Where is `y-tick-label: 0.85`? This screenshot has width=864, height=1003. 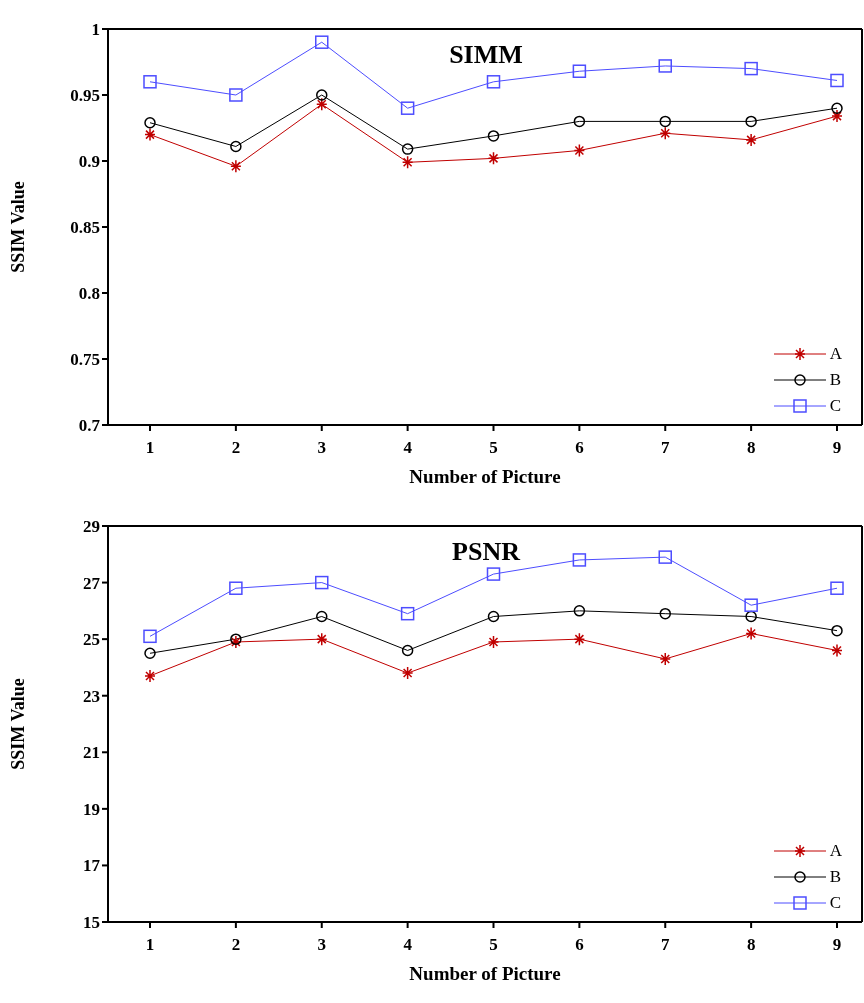
y-tick-label: 0.85 is located at coordinates (85, 228).